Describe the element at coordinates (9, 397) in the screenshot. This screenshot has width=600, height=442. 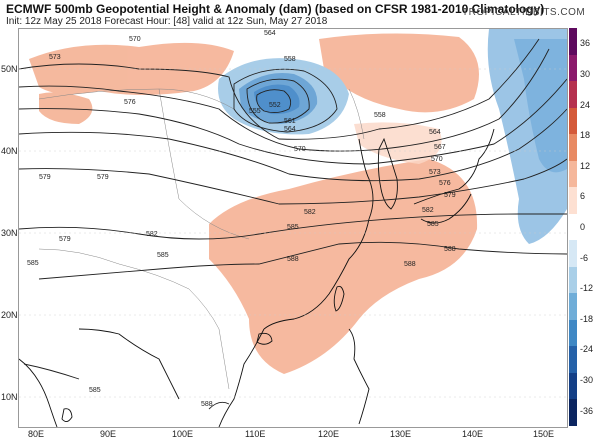
I see `lat-label: 10N` at that location.